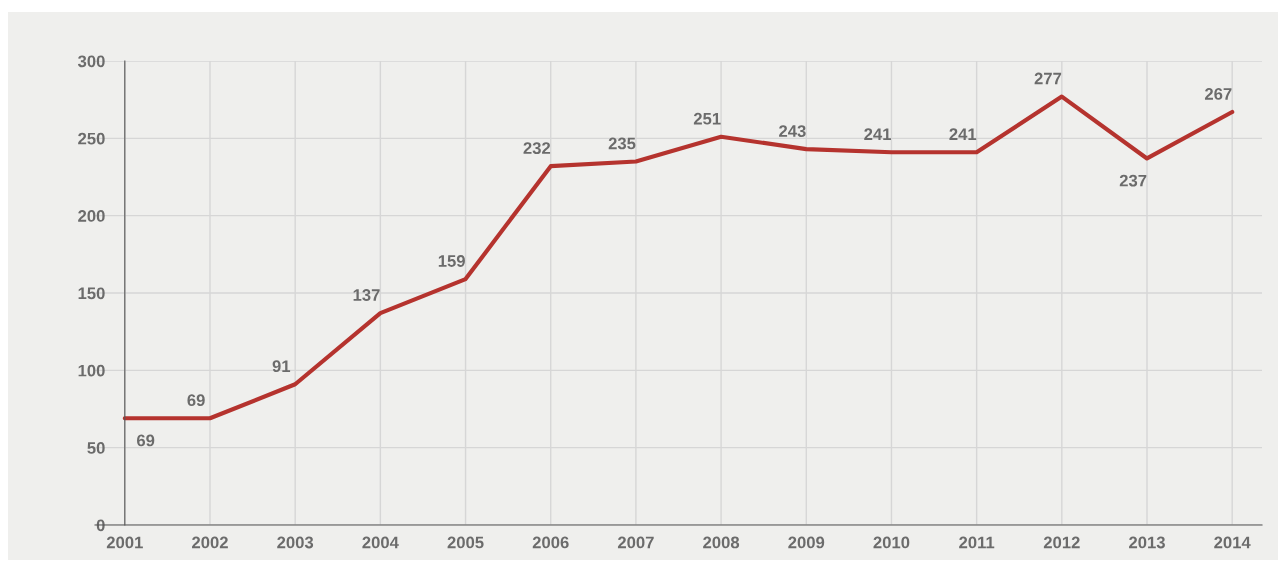 This screenshot has height=564, width=1282. What do you see at coordinates (721, 542) in the screenshot?
I see `x-tick-label: 2008` at bounding box center [721, 542].